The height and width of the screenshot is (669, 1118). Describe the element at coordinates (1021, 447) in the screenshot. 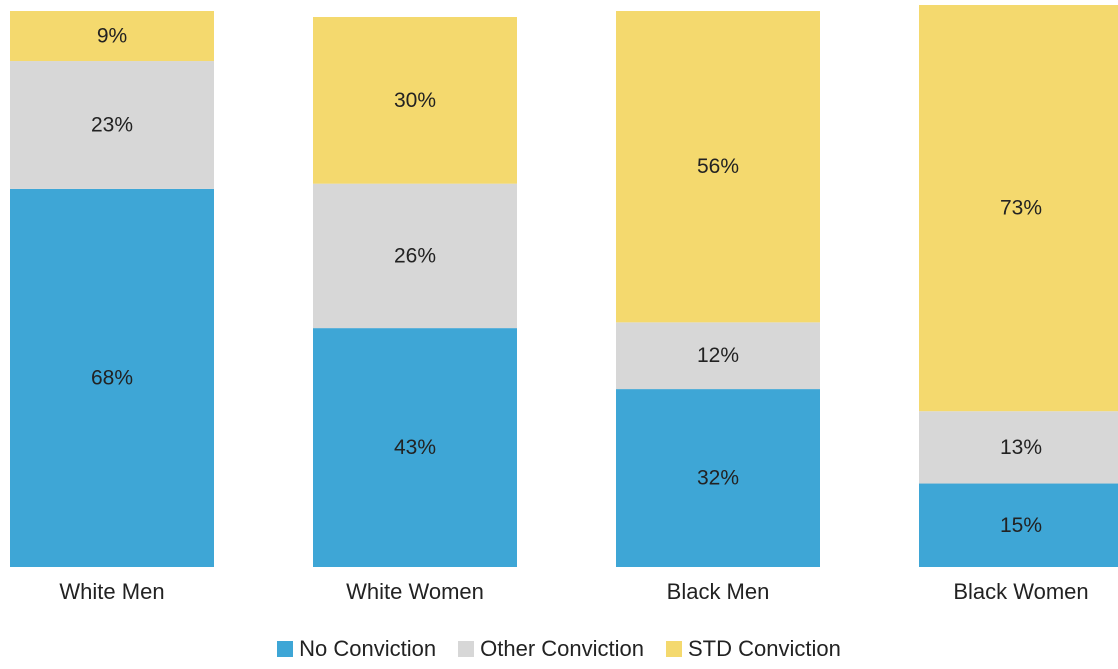

I see `data-label-black-women-other-conviction: 13%` at that location.